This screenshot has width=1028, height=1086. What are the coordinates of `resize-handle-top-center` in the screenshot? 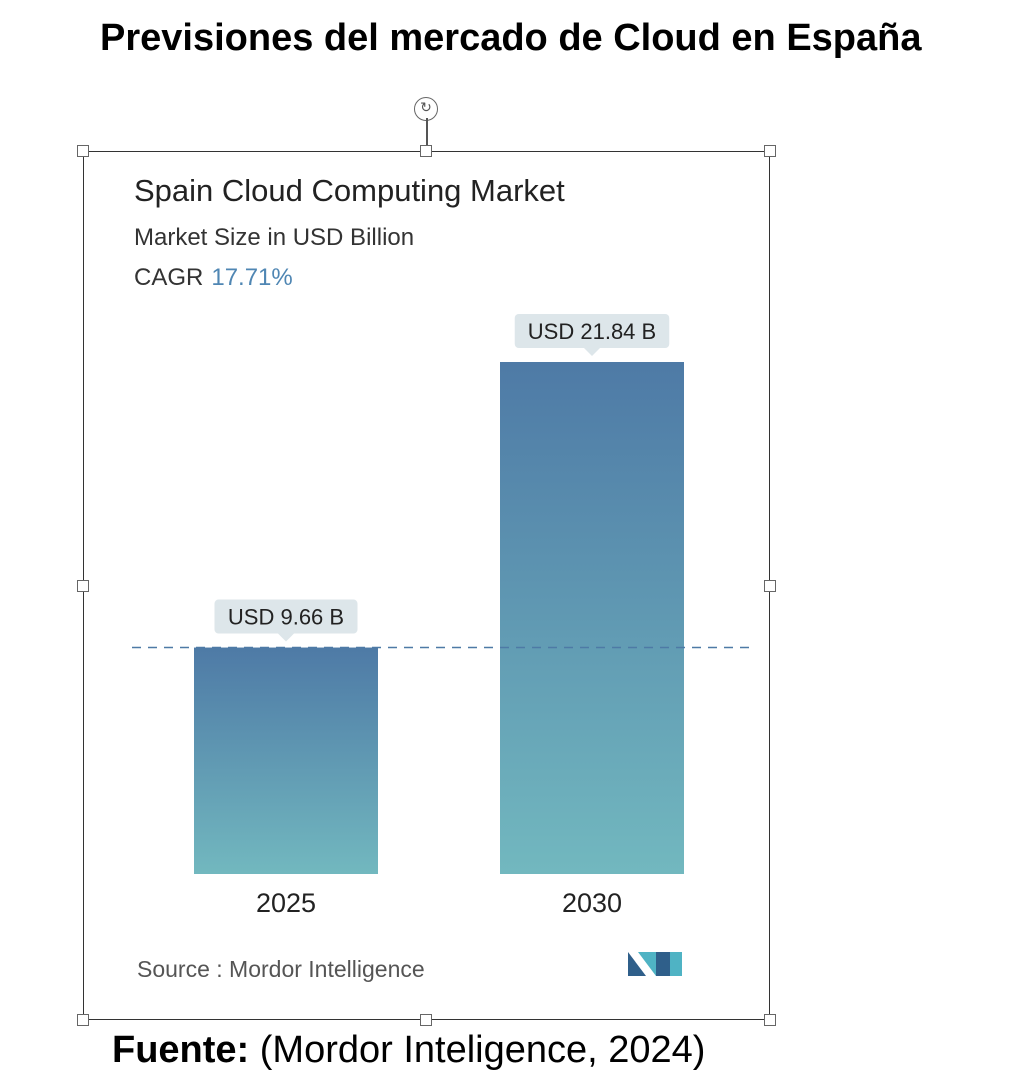 It's located at (426, 151).